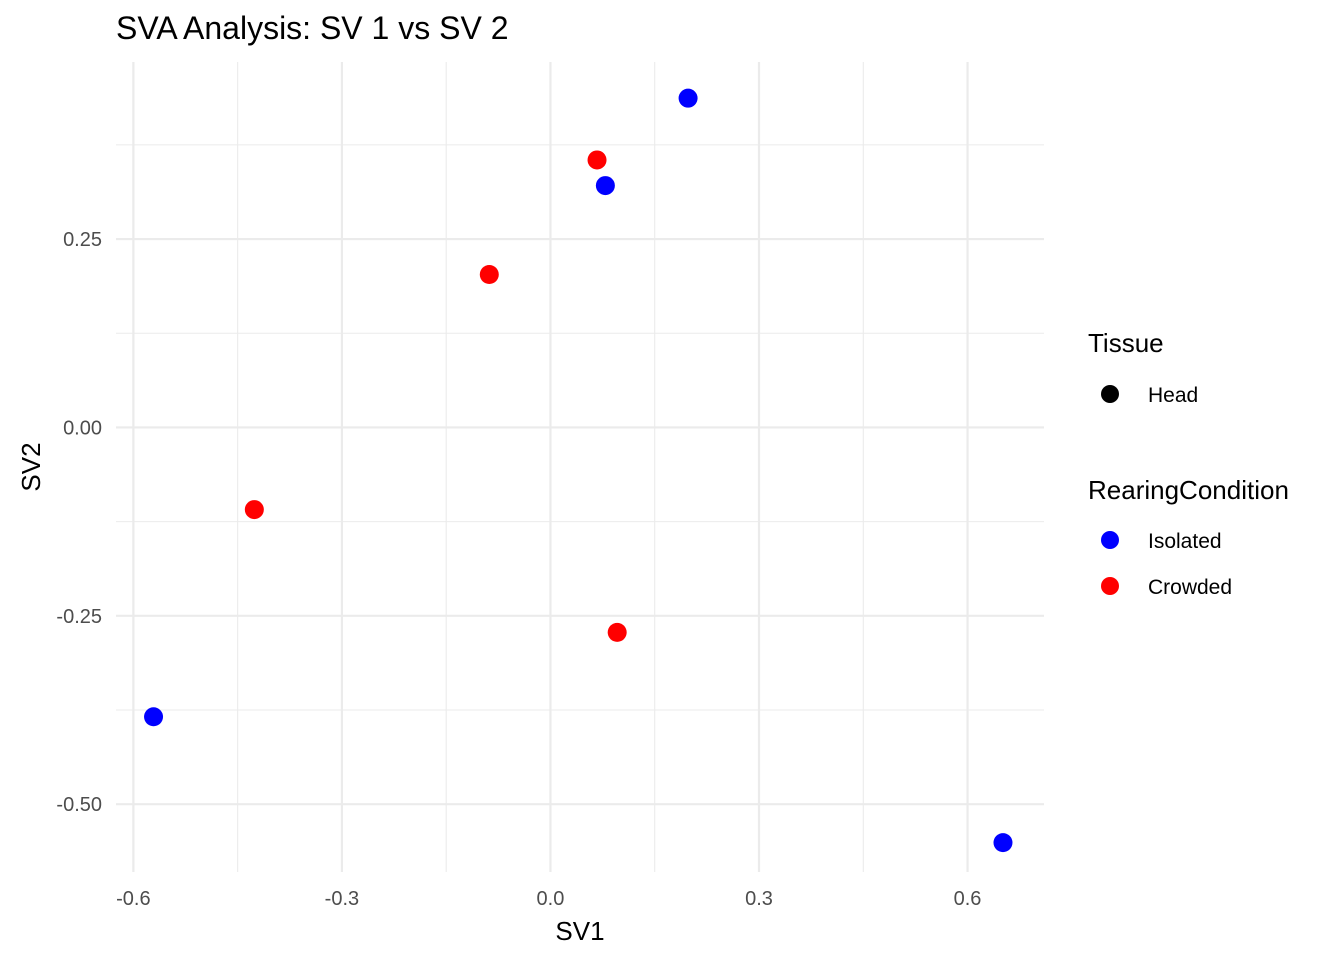  I want to click on y-tick-label: 0.00, so click(82, 428).